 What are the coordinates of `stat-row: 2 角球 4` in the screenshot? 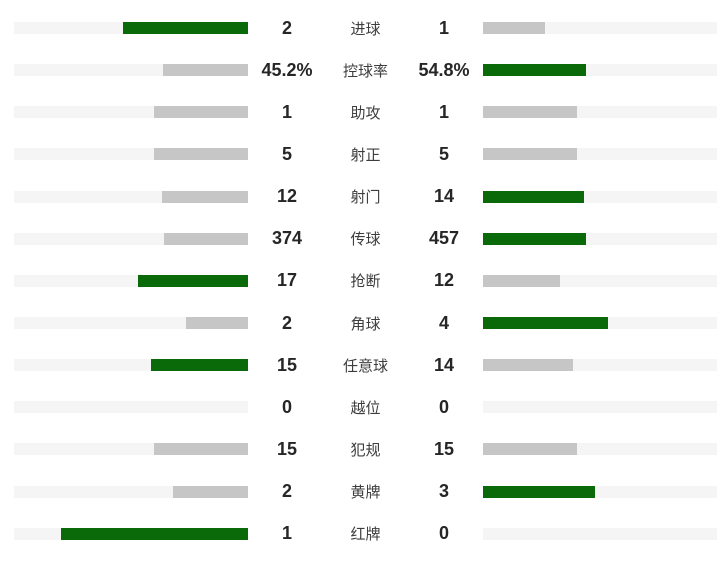 It's located at (364, 323).